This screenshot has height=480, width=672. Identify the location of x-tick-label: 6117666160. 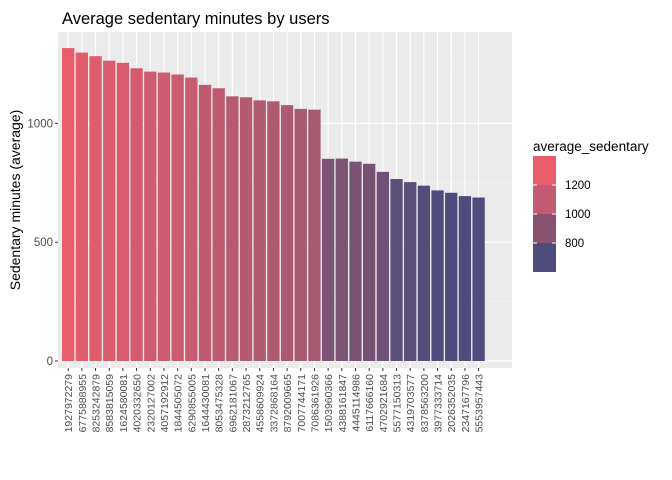
(370, 403).